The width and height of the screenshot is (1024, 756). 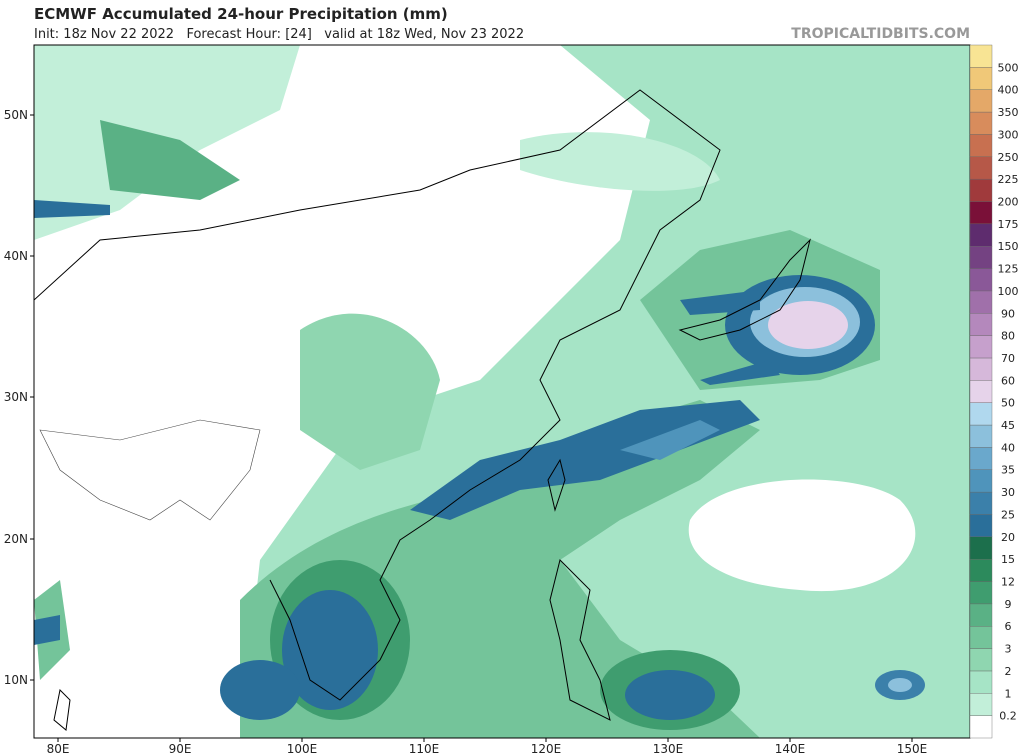 What do you see at coordinates (1008, 224) in the screenshot?
I see `level-label: 175` at bounding box center [1008, 224].